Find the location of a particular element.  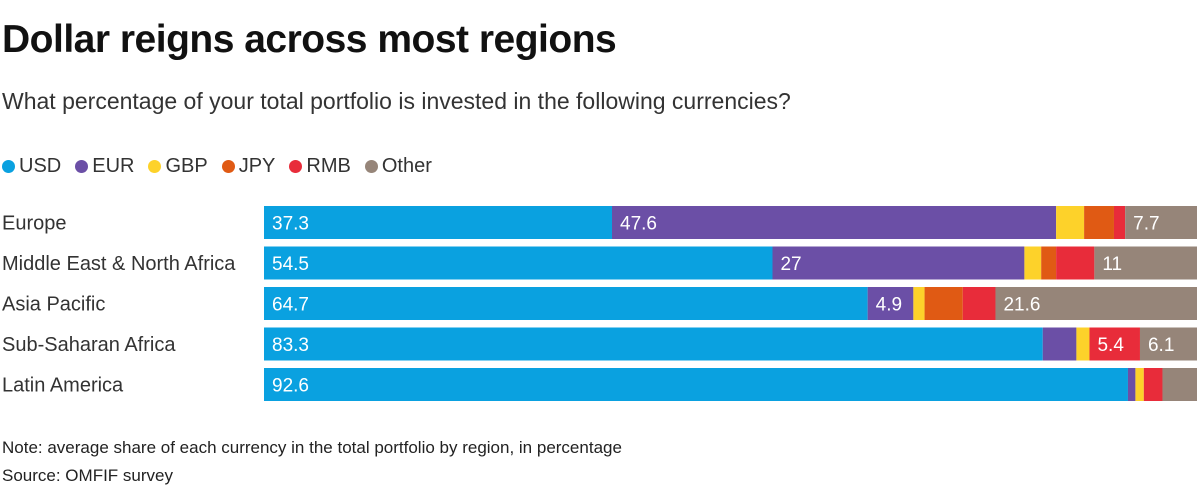

legend-item-eur: EUR is located at coordinates (104, 166).